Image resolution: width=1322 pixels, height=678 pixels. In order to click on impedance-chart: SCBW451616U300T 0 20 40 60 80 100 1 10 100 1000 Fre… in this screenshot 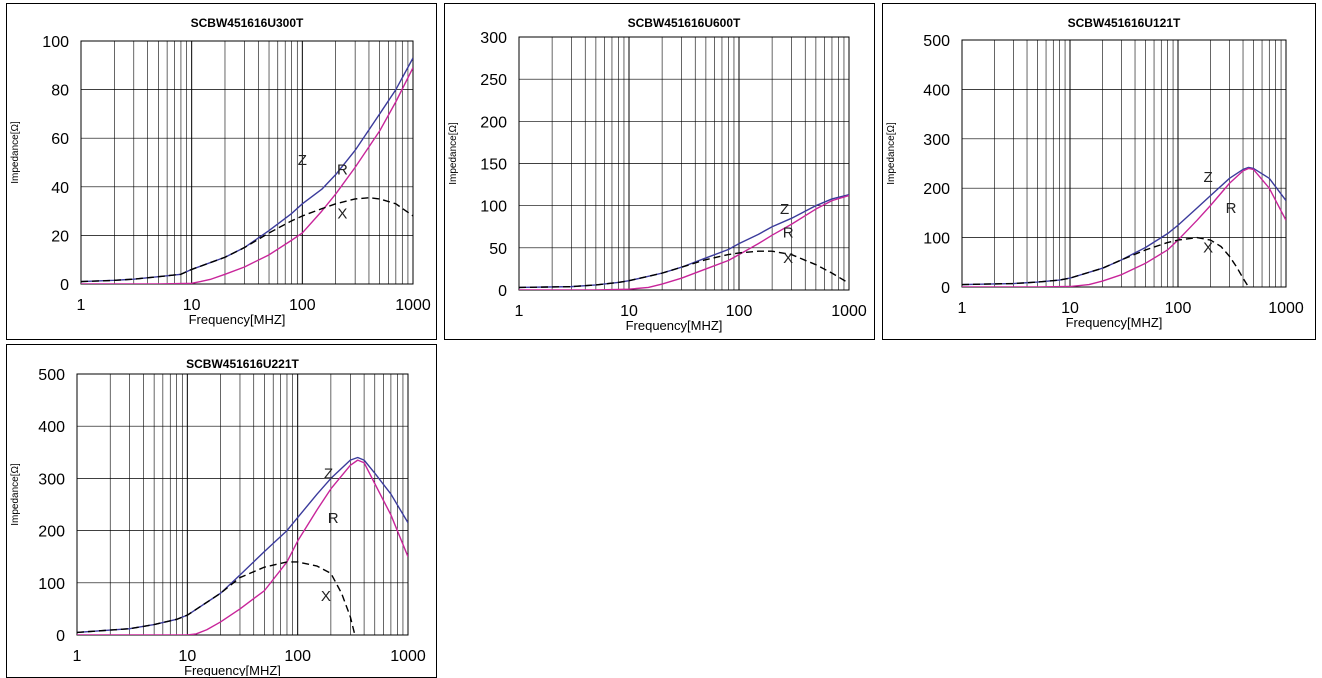, I will do `click(220, 171)`.